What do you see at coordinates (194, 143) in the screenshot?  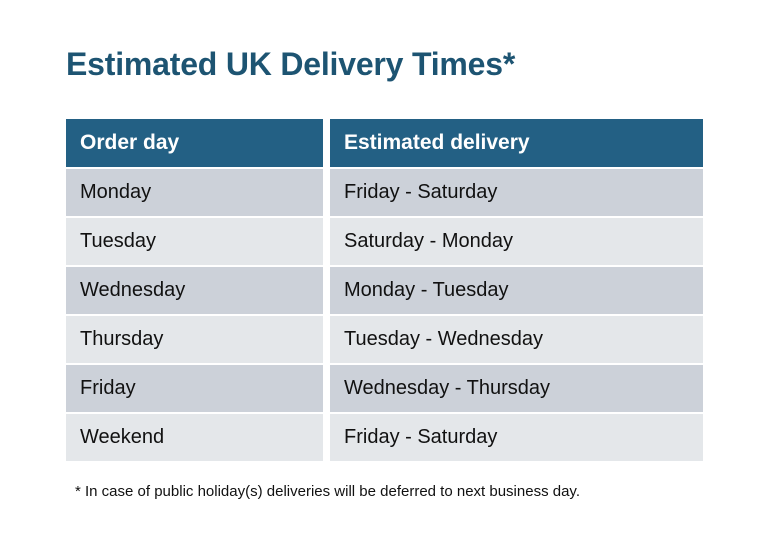 I see `column-header-order-day: Order day` at bounding box center [194, 143].